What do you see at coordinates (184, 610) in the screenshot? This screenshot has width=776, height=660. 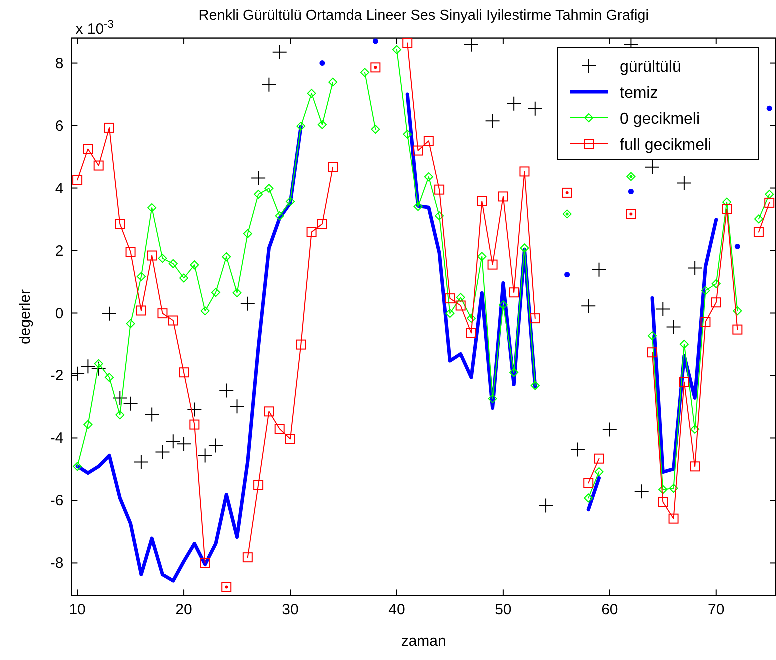 I see `x-tick-label: 20` at bounding box center [184, 610].